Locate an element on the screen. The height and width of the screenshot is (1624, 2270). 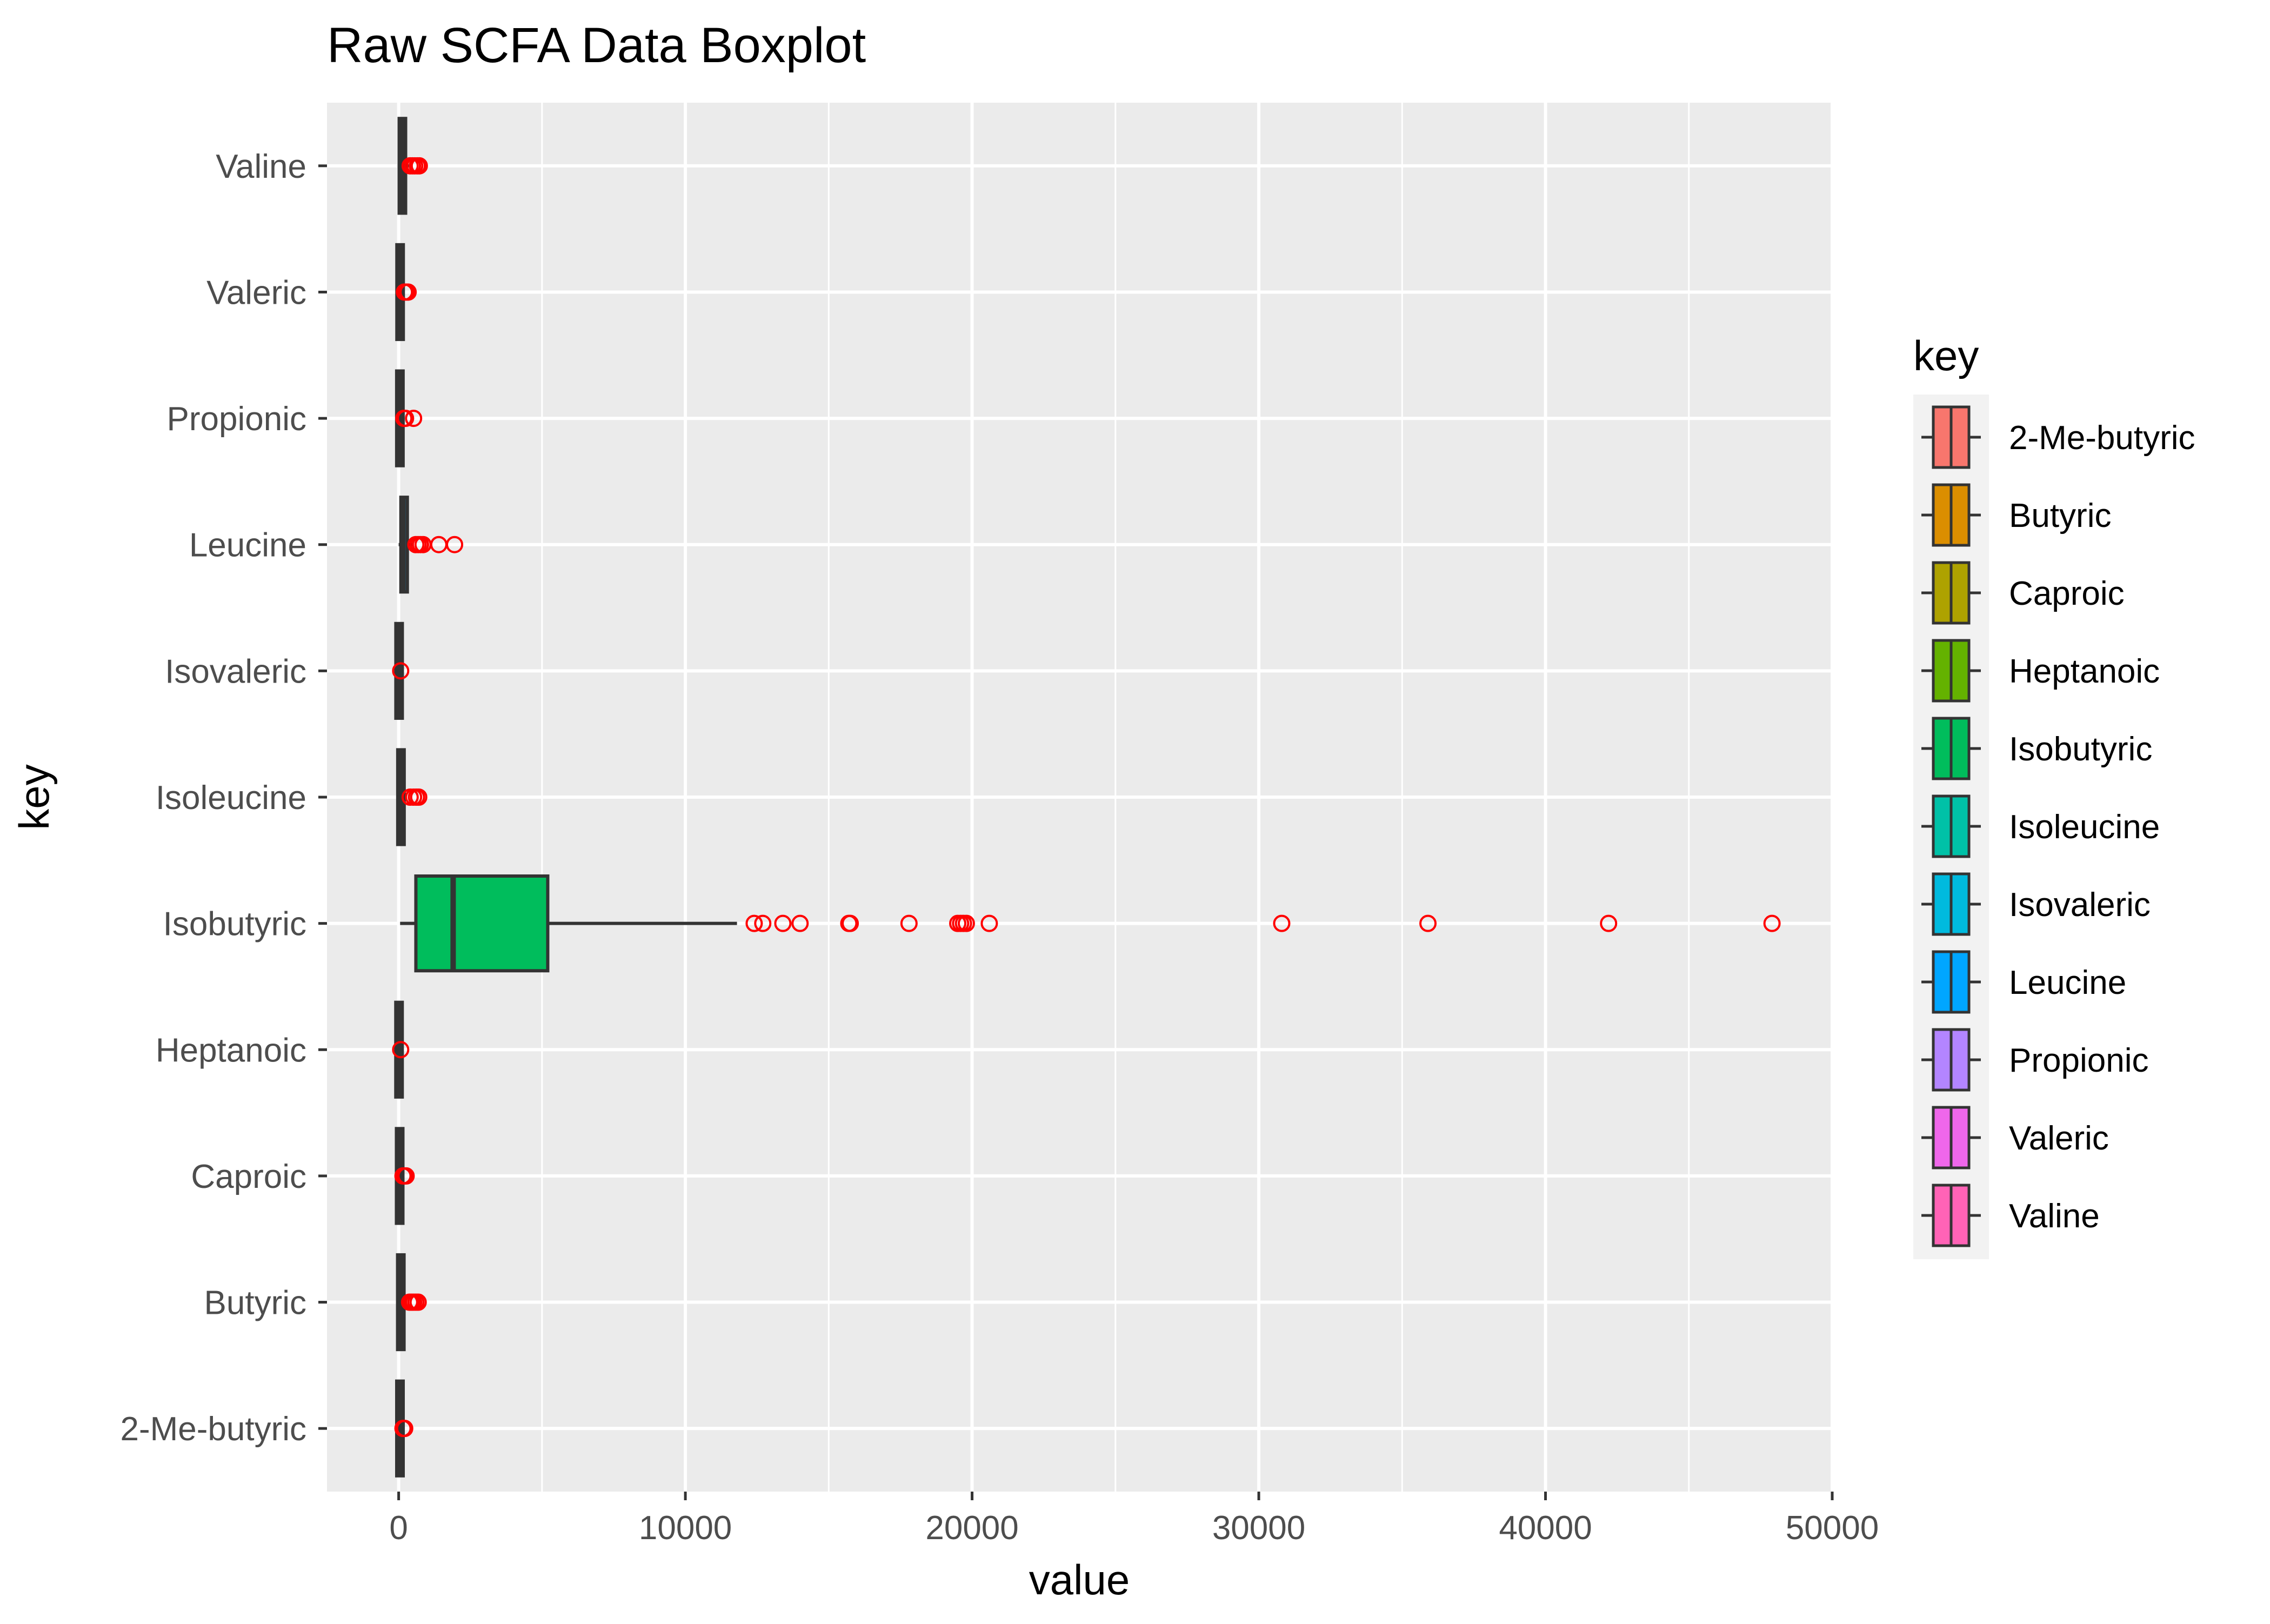
legend-item: Valeric is located at coordinates (2015, 1138).